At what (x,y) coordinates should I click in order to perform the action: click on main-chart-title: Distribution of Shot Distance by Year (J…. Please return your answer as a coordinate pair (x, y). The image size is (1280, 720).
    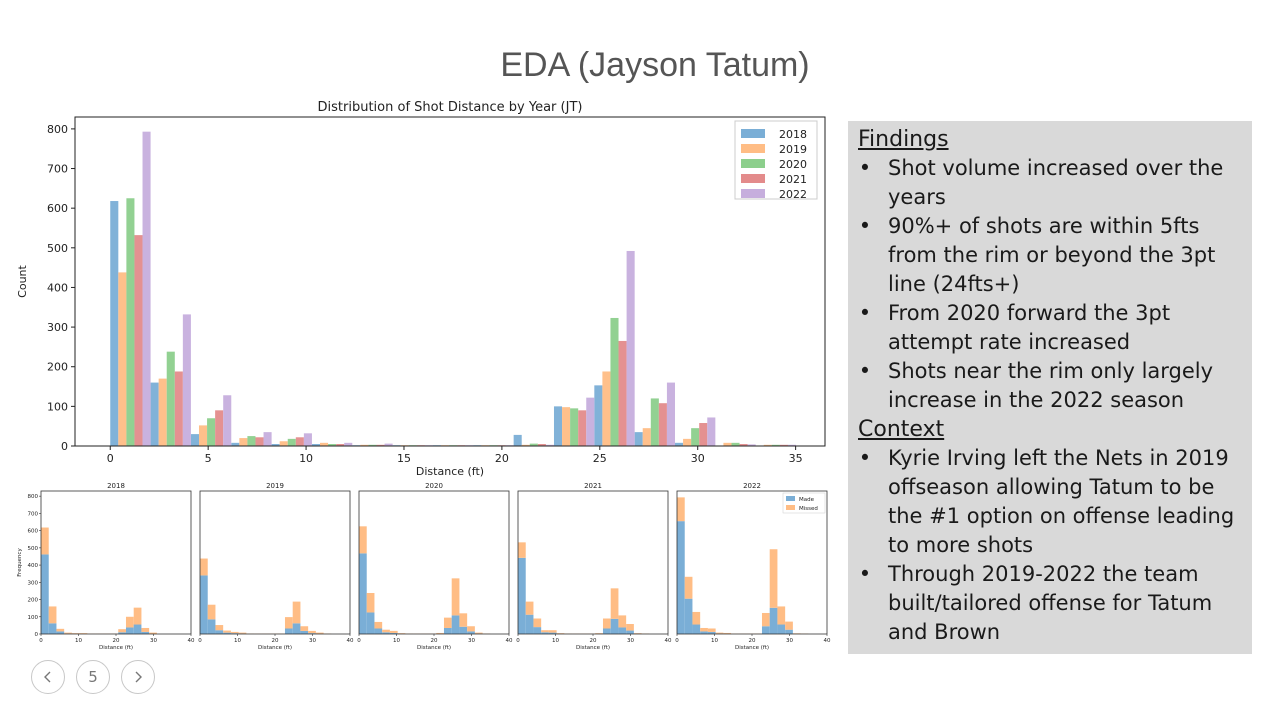
    Looking at the image, I should click on (450, 107).